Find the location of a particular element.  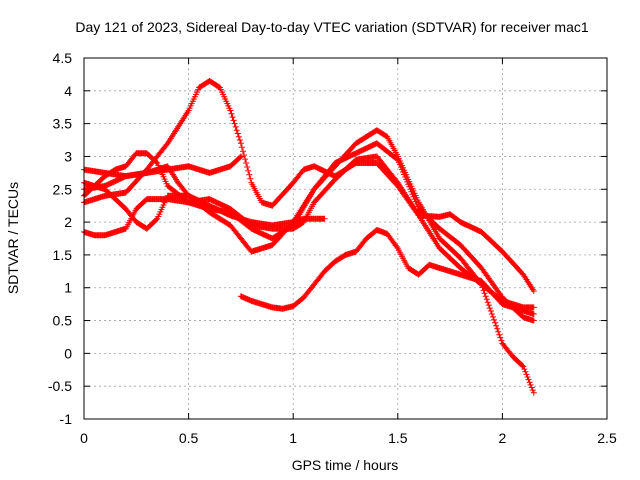

y-tick-label: 3 is located at coordinates (68, 156).